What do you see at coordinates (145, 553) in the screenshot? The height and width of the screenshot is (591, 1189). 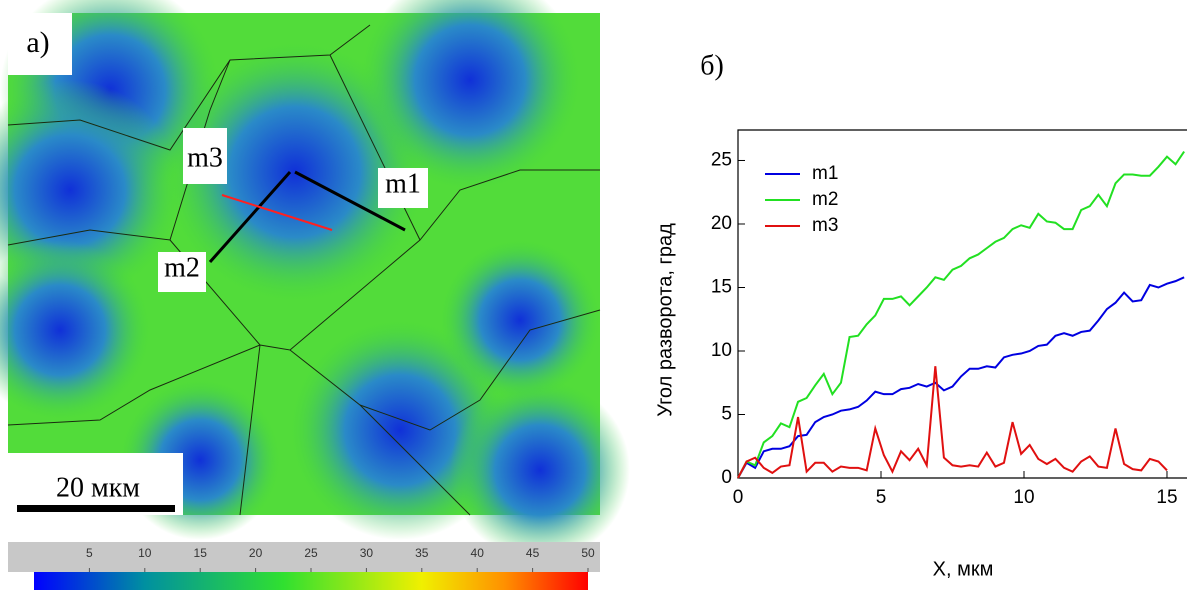 I see `colorbar-tick-label: 10` at bounding box center [145, 553].